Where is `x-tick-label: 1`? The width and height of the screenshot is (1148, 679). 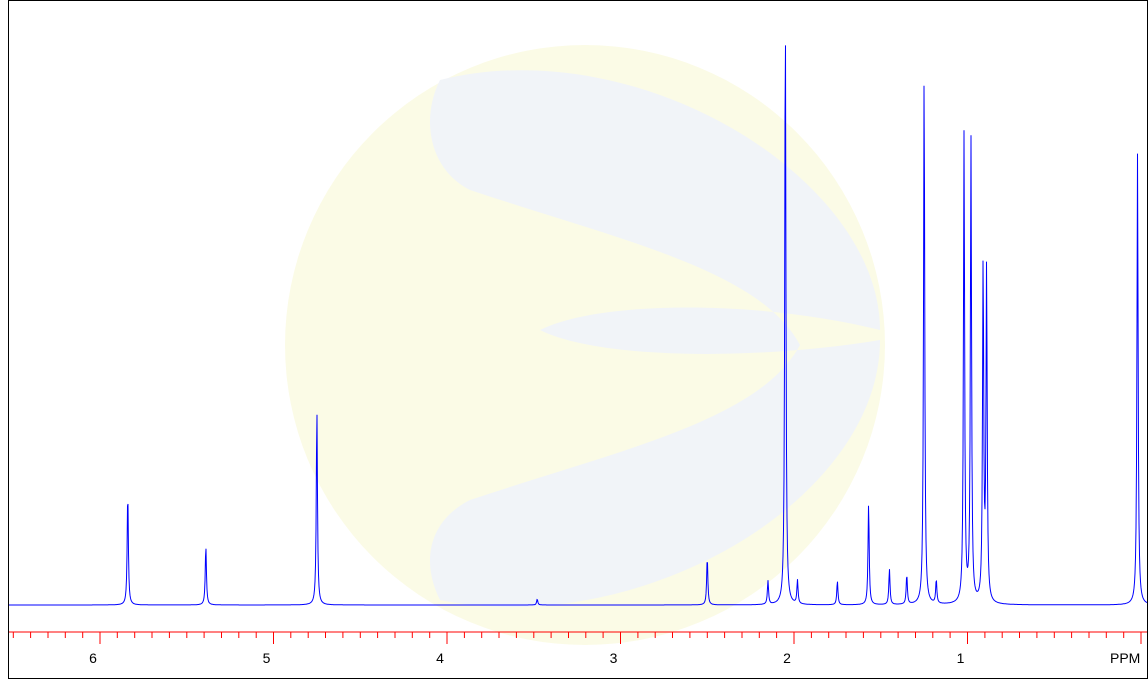 x-tick-label: 1 is located at coordinates (961, 658).